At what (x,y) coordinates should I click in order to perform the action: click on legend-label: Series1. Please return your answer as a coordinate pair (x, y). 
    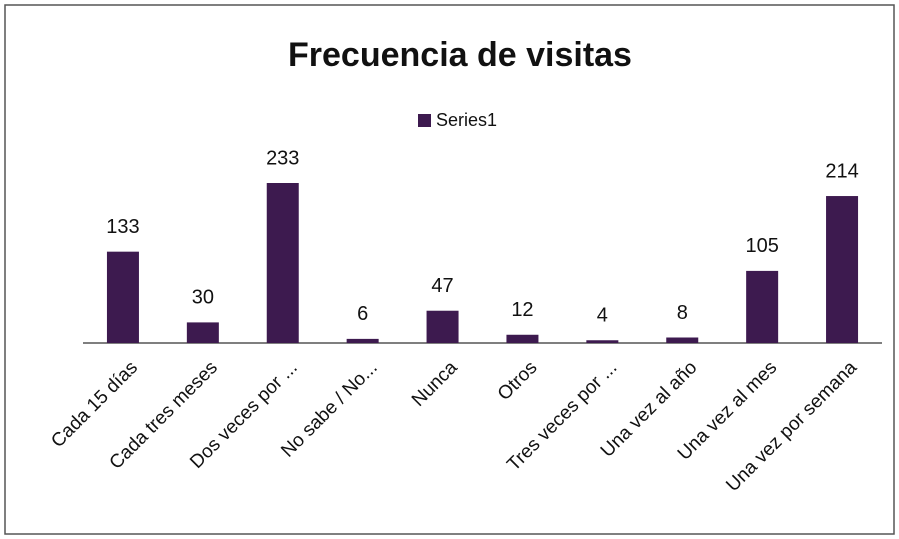
    Looking at the image, I should click on (466, 120).